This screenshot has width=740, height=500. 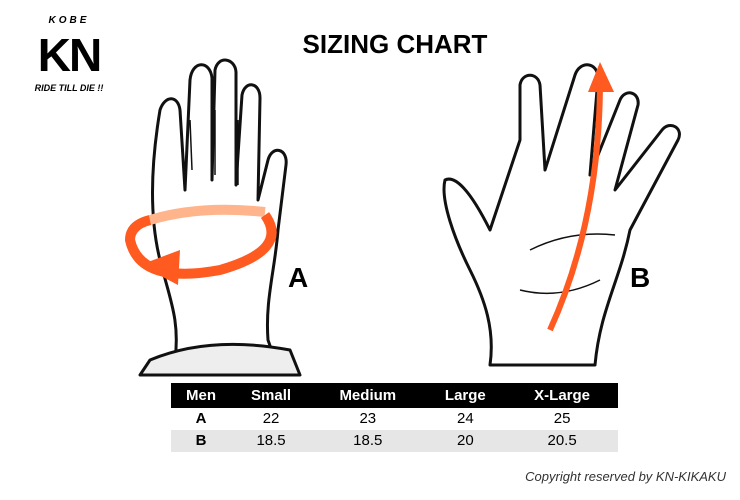 I want to click on logo-top: KOBE, so click(x=69, y=20).